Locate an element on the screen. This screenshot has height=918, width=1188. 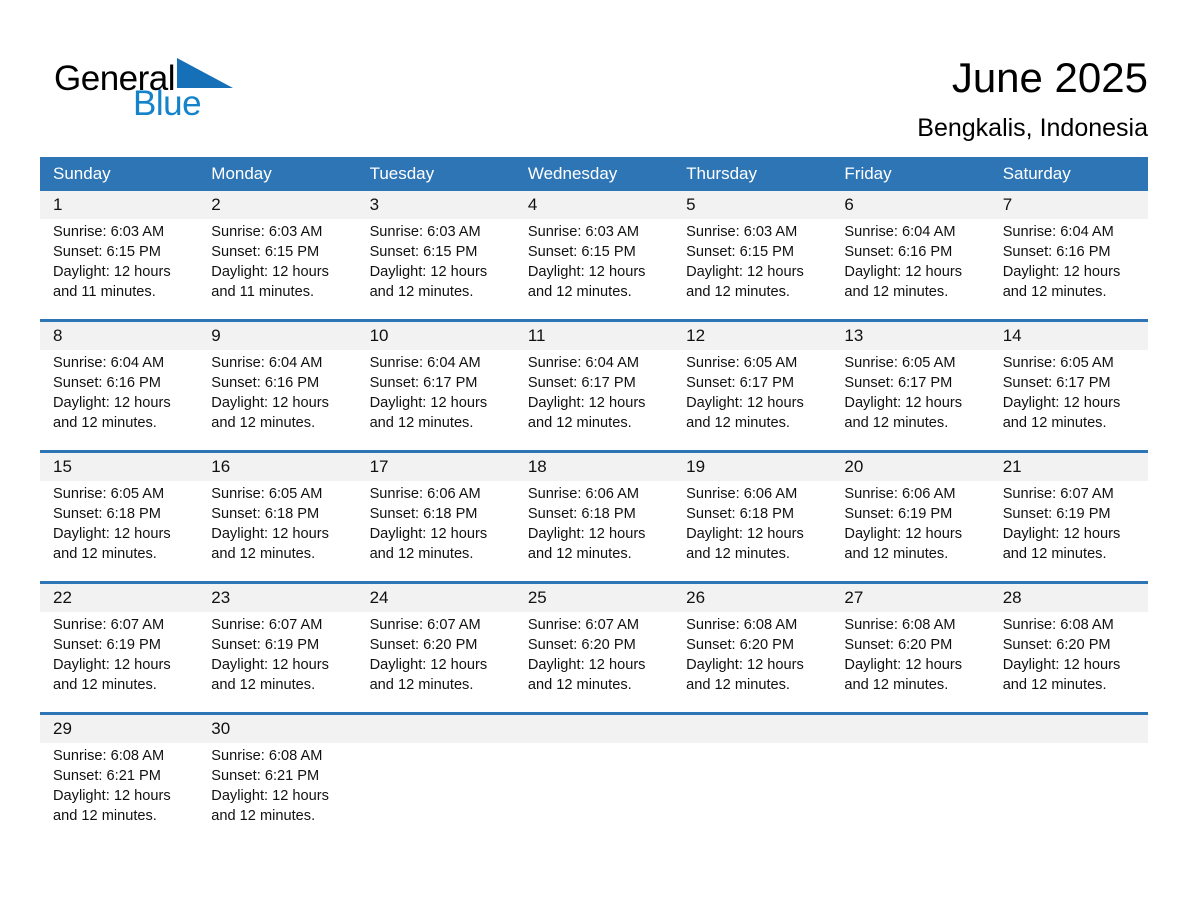
weekday-header-wednesday: Wednesday is located at coordinates (572, 173).